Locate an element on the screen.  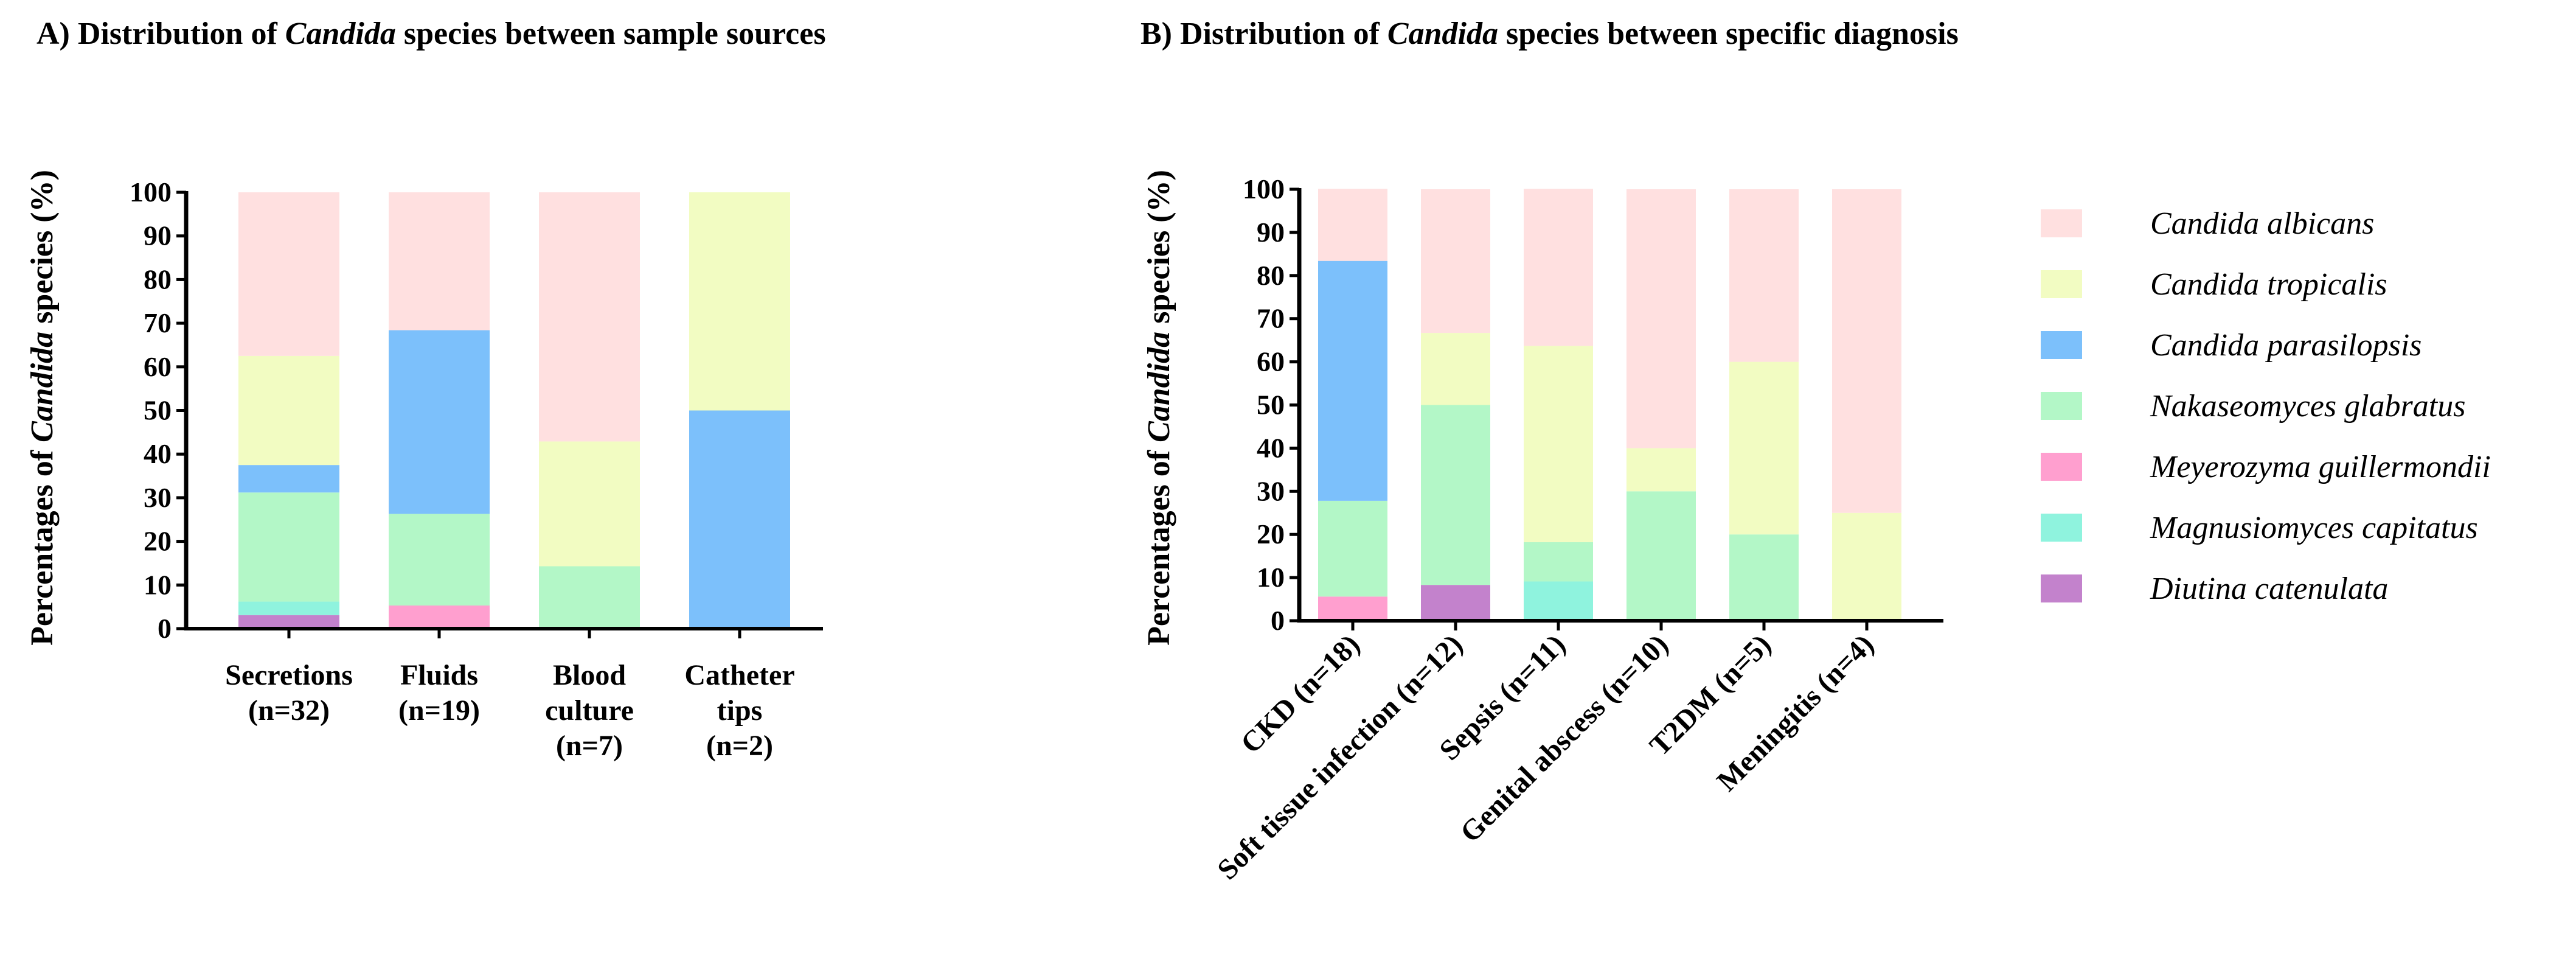
panel-a-xtick-label-3: Blood culture (n=7) is located at coordinates (589, 710).